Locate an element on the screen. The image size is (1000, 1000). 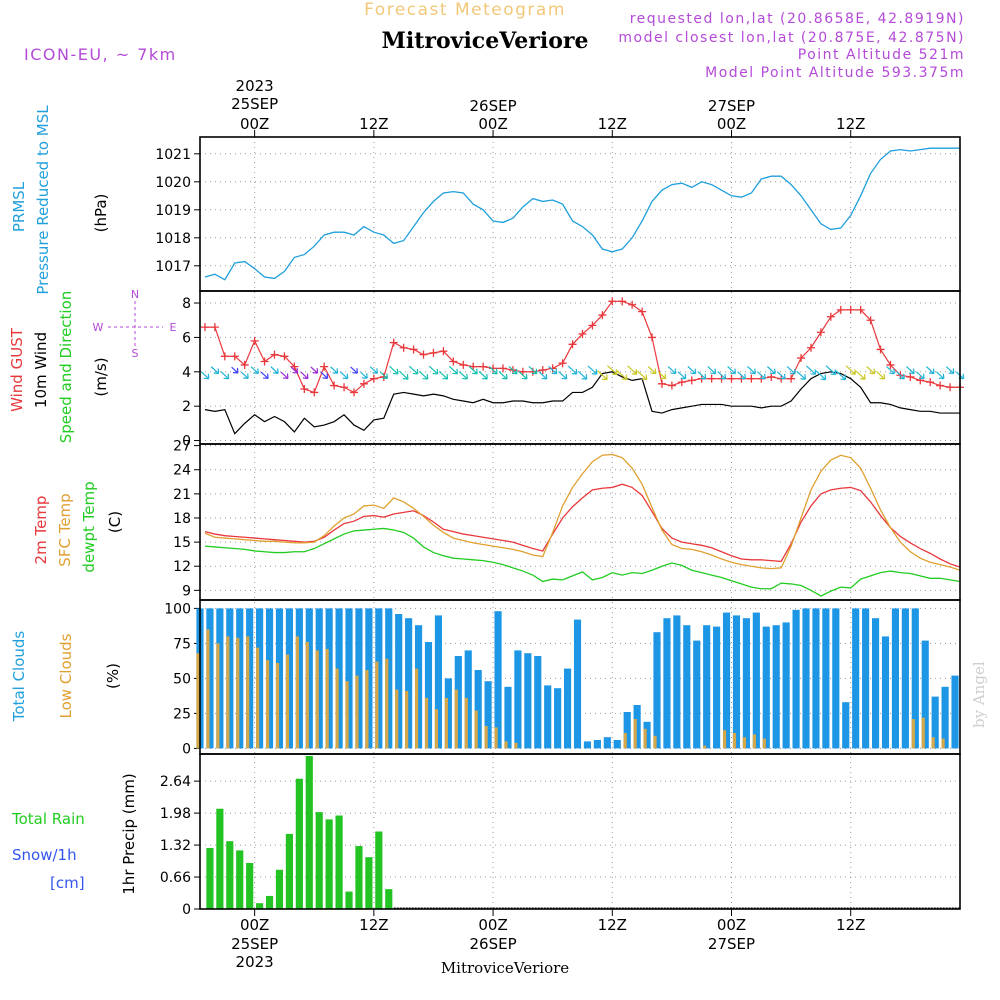
x-tick-label-bottom: 00Z is located at coordinates (254, 925).